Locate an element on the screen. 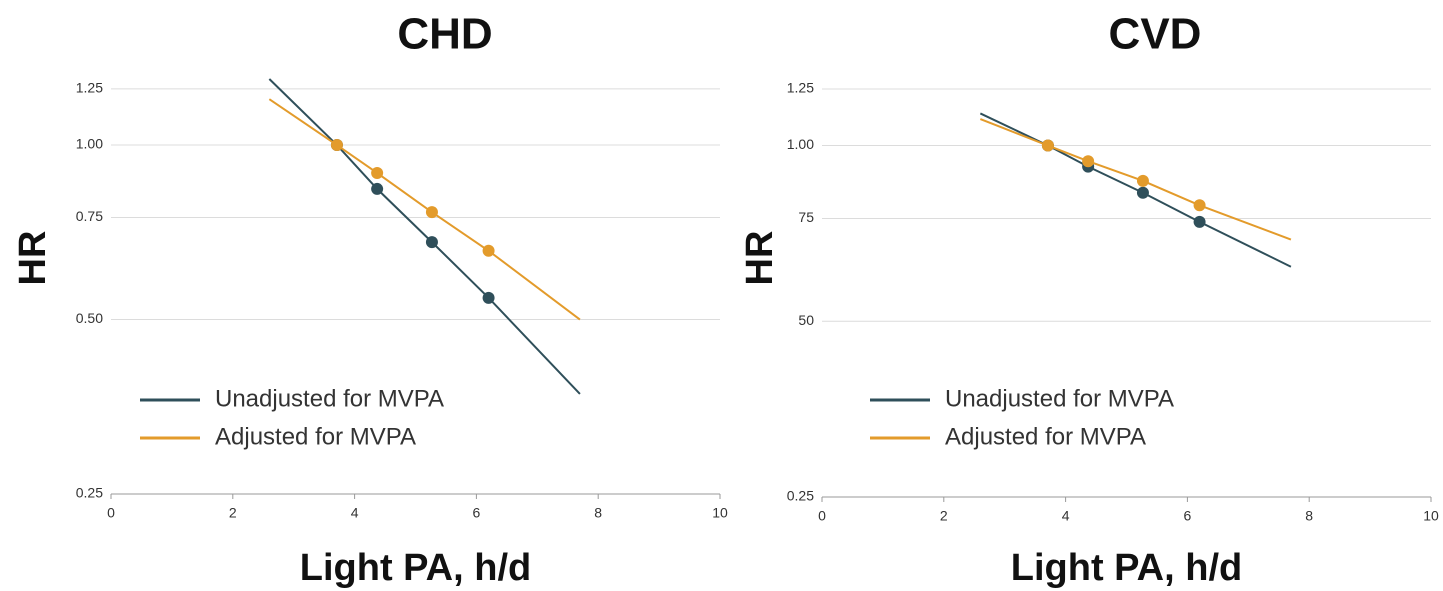 This screenshot has height=591, width=1443. y-tick-label: 0.50 is located at coordinates (89, 318).